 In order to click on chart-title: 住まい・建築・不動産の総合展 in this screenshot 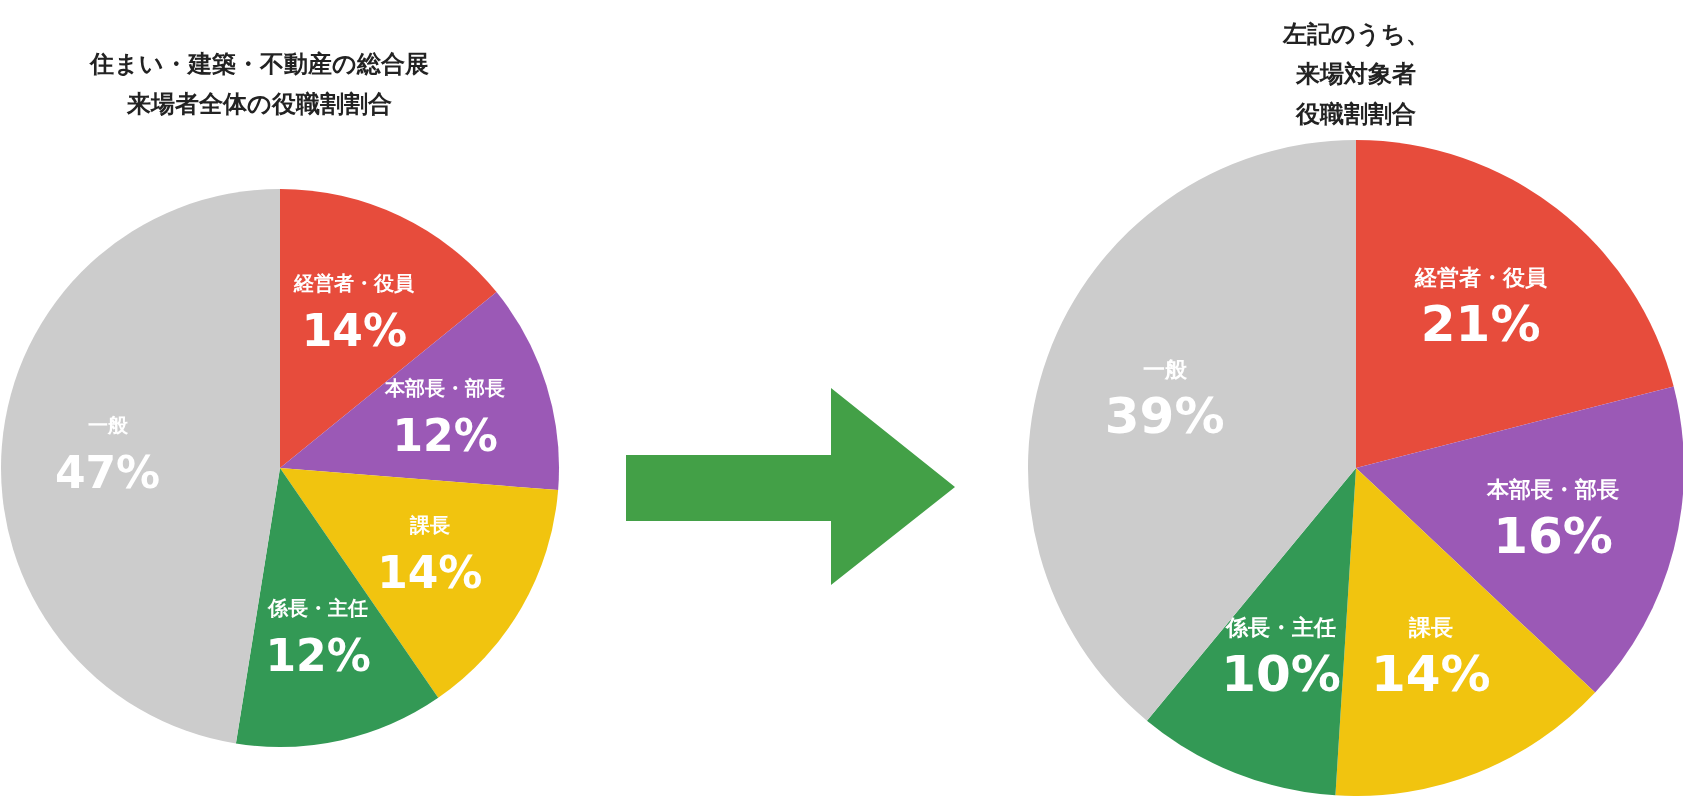, I will do `click(258, 64)`.